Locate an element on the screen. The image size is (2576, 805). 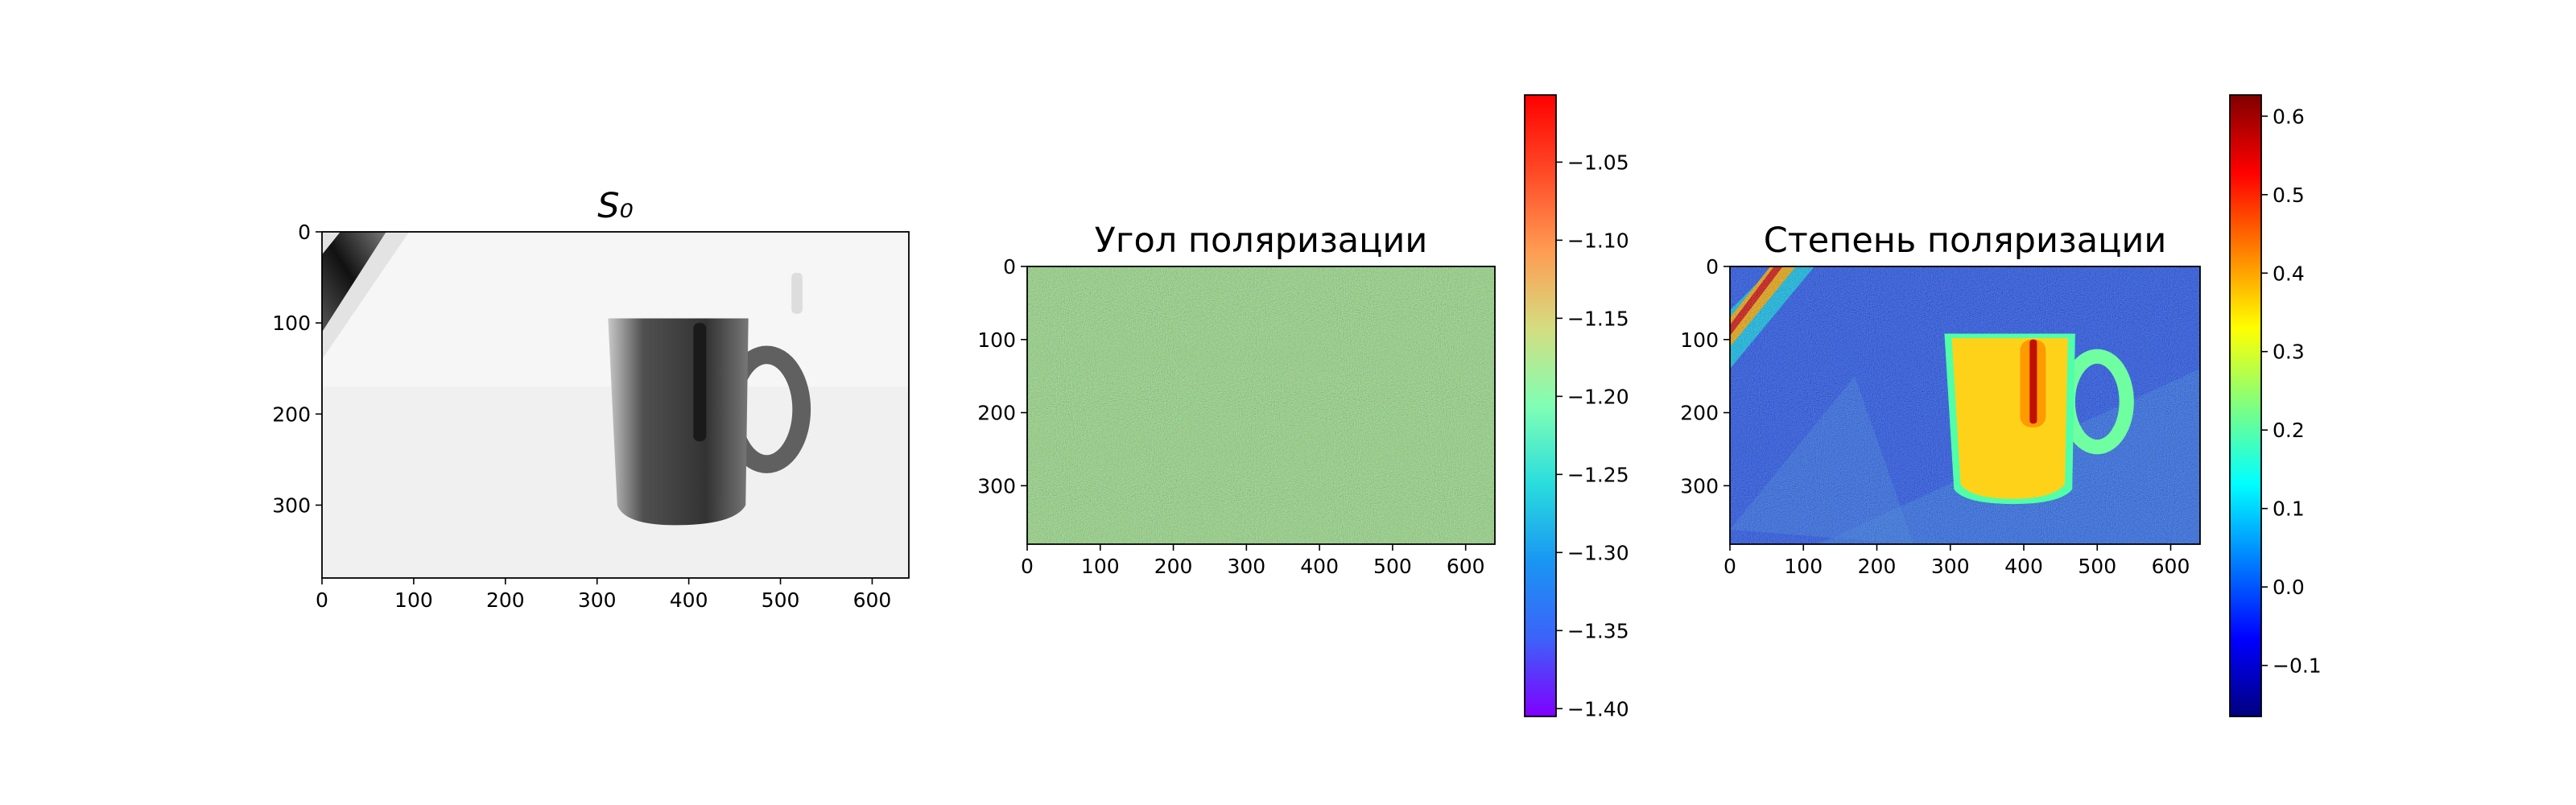
colorbar-tick-label: 0.0 is located at coordinates (2289, 587).